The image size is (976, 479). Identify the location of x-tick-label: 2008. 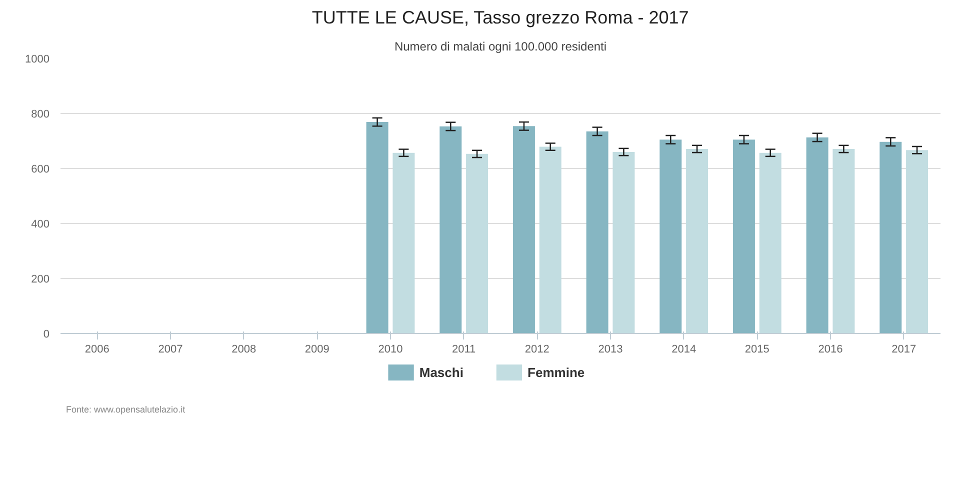
(244, 350).